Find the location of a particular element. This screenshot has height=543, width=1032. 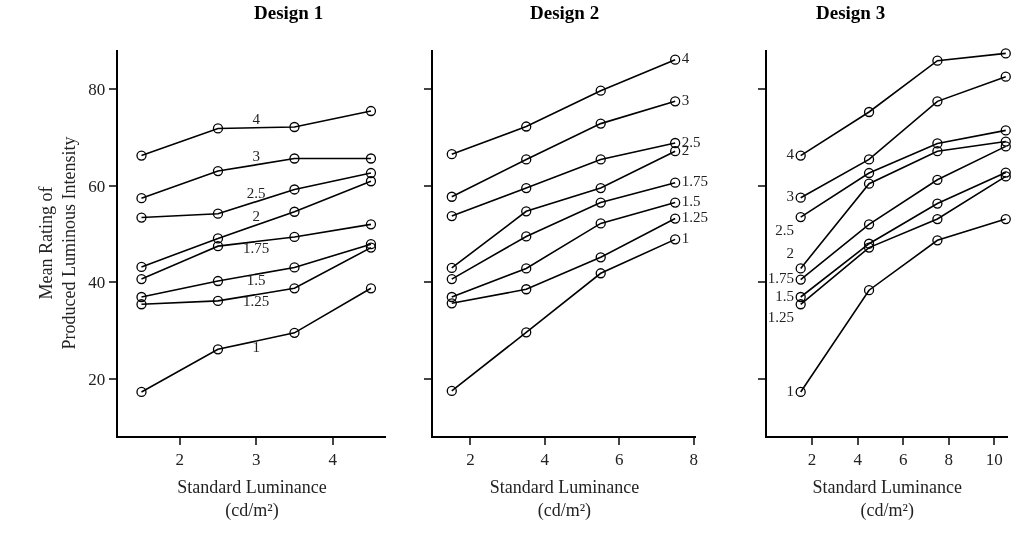

chart-title: Design 1 is located at coordinates (289, 12).